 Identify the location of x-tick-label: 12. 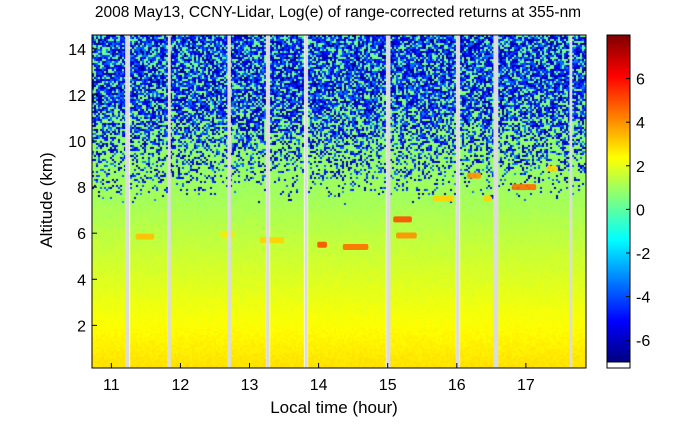
(181, 385).